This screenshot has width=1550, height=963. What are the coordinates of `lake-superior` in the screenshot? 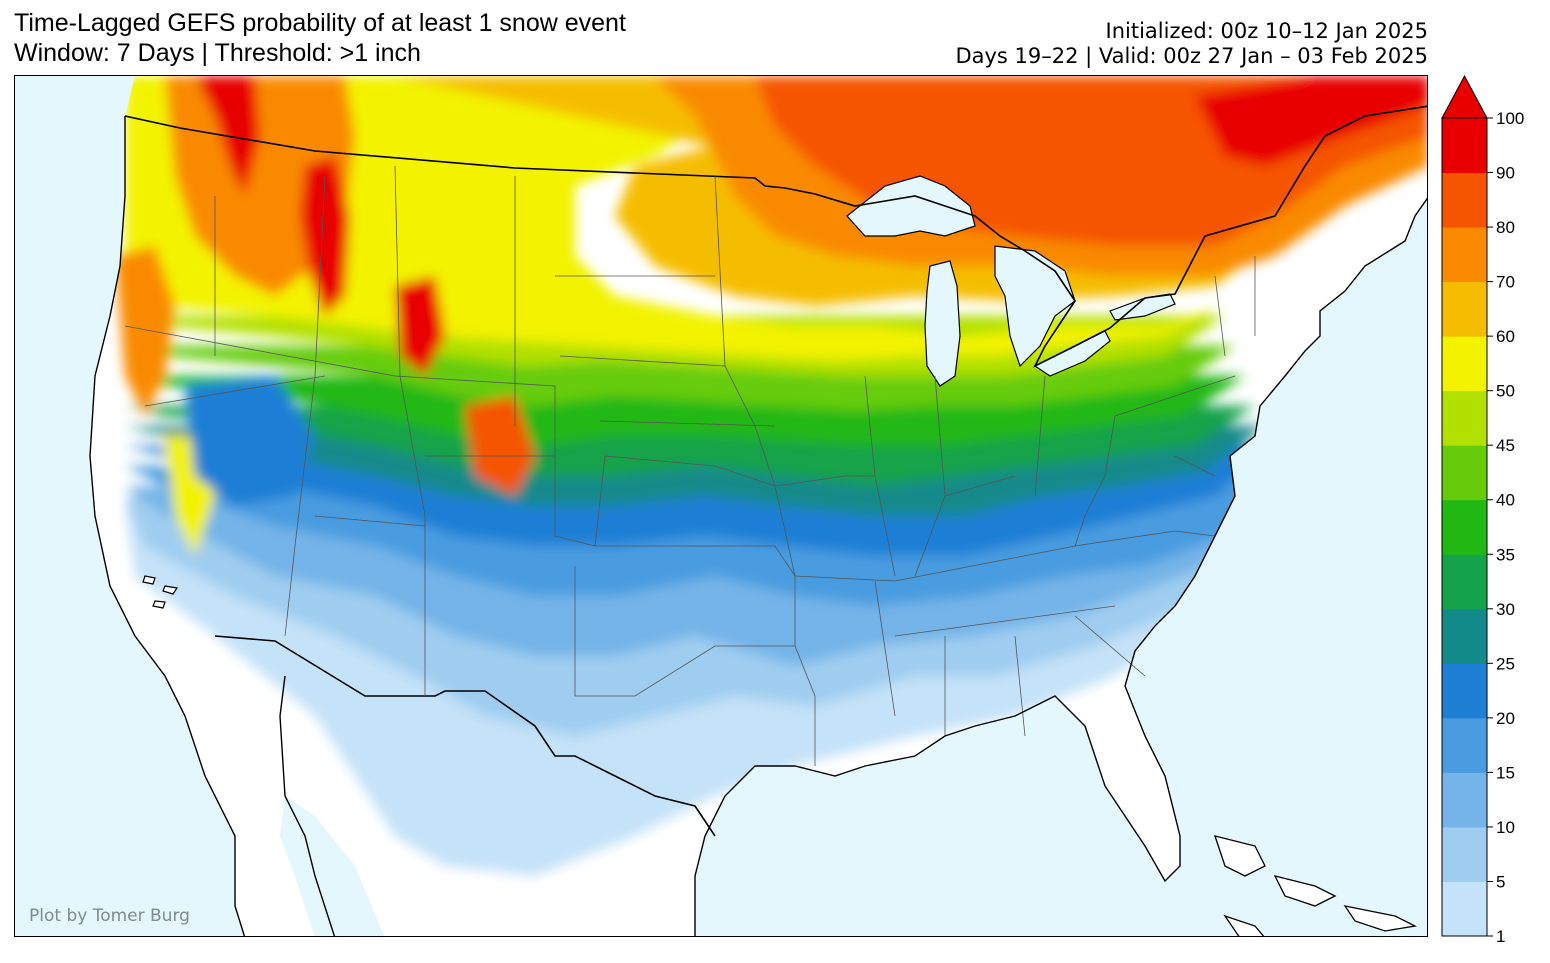 It's located at (911, 206).